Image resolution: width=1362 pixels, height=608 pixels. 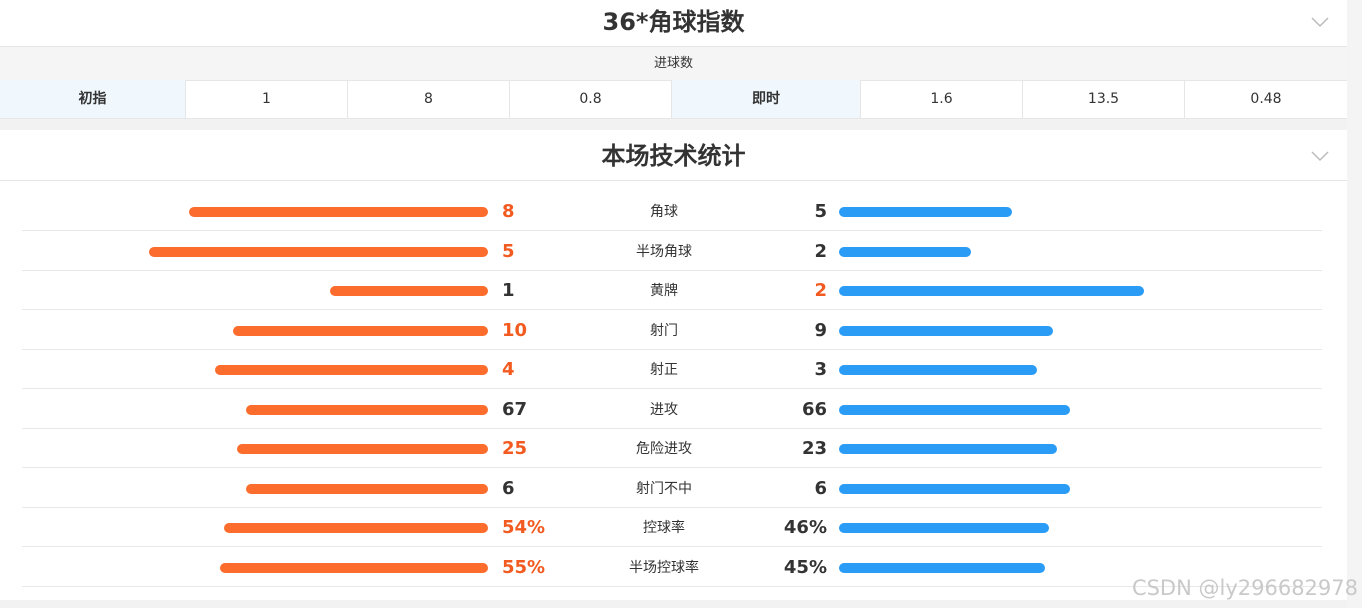 I want to click on live-value-1: 1.6, so click(x=942, y=99).